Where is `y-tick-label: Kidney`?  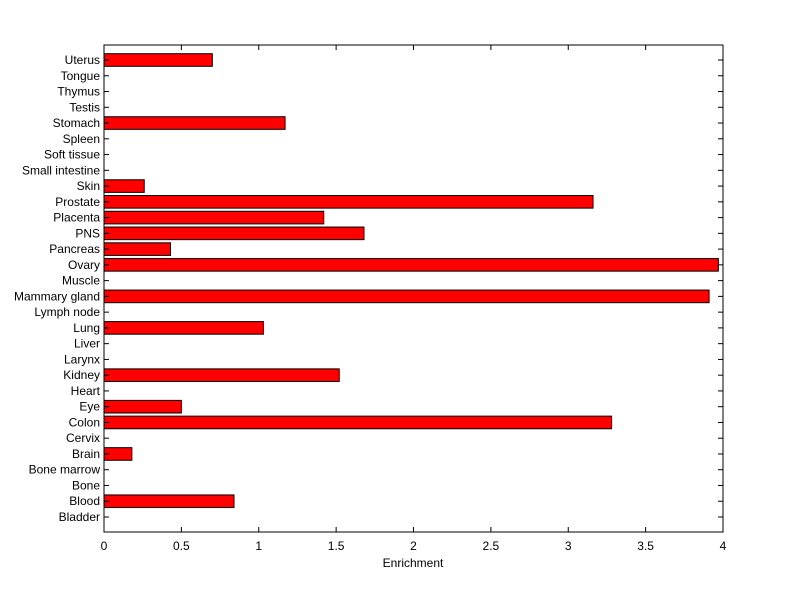 y-tick-label: Kidney is located at coordinates (81, 375).